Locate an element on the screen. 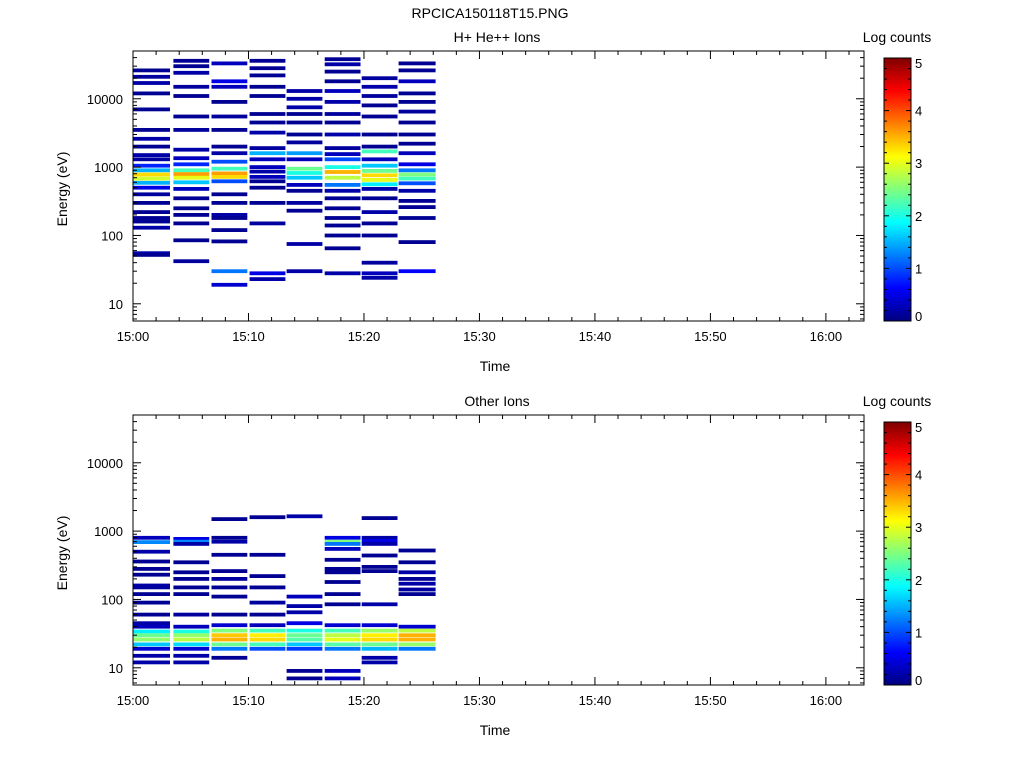 This screenshot has height=768, width=1024. y-tick-label: 10 is located at coordinates (116, 304).